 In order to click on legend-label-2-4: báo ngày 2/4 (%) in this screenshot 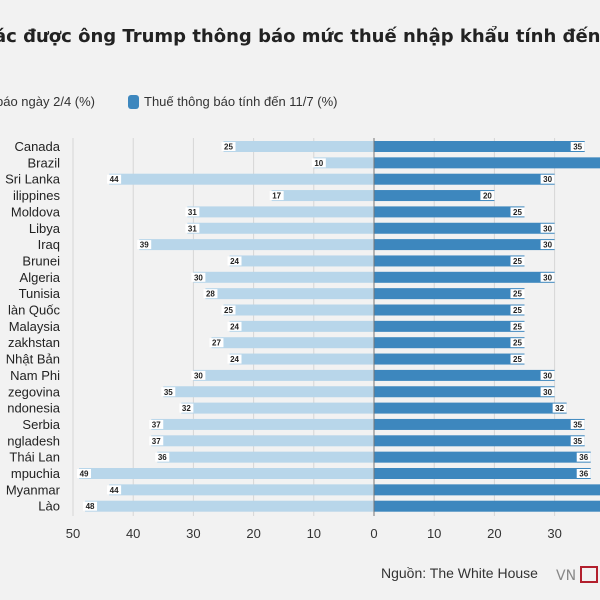, I will do `click(48, 101)`.